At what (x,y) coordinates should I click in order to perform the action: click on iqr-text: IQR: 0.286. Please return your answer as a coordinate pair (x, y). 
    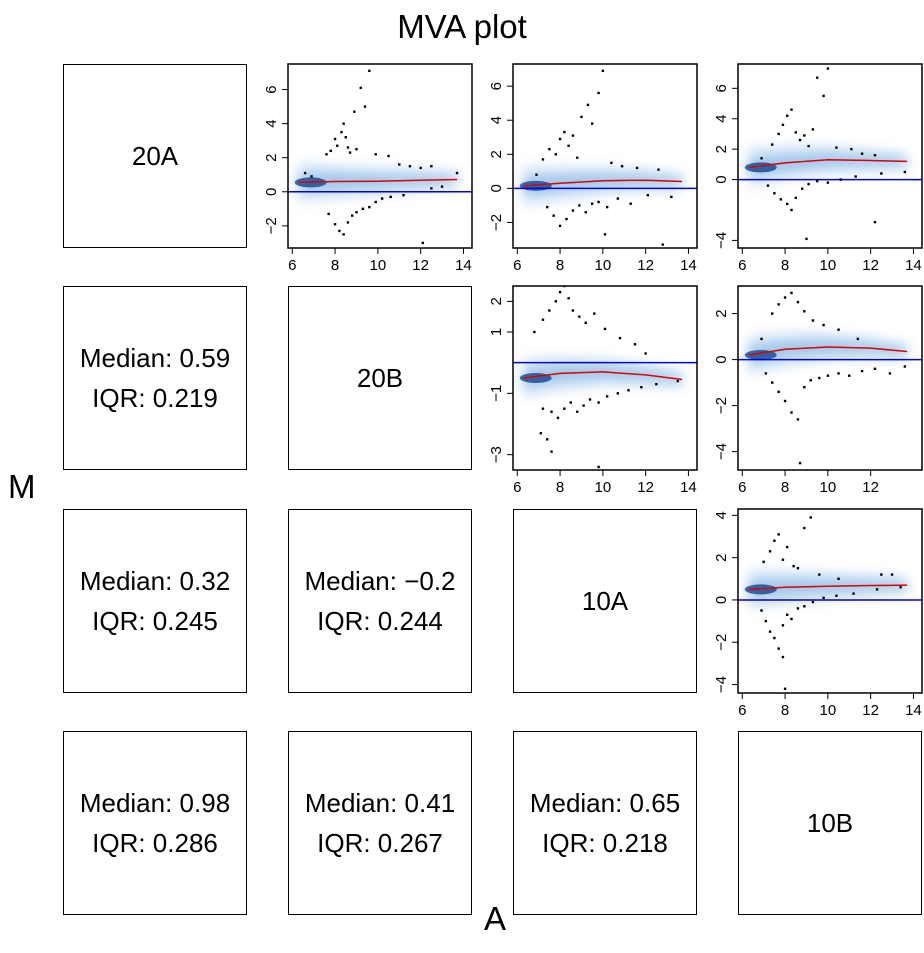
    Looking at the image, I should click on (155, 843).